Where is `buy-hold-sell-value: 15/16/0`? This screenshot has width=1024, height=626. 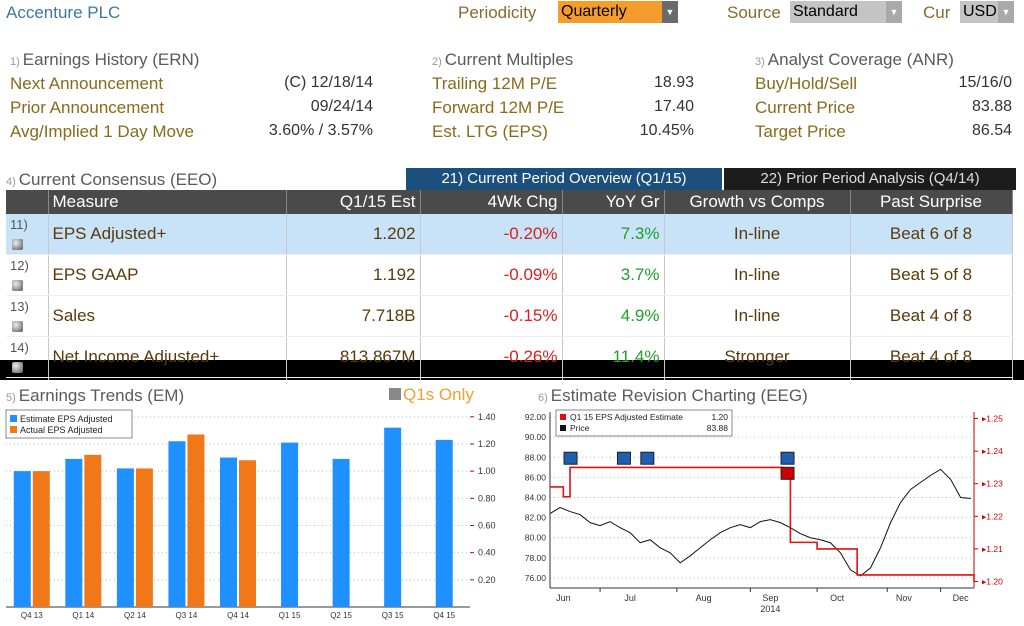
buy-hold-sell-value: 15/16/0 is located at coordinates (985, 82).